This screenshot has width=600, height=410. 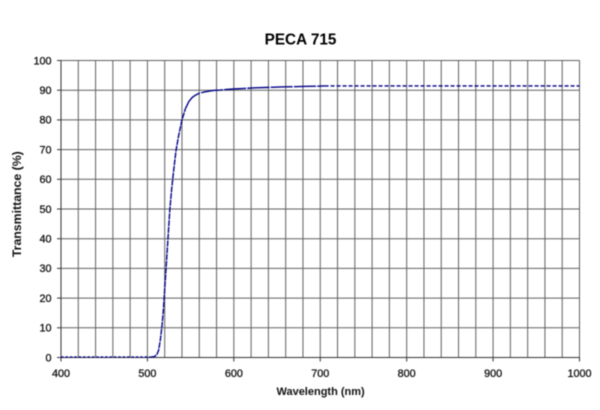 What do you see at coordinates (45, 210) in the screenshot?
I see `svg-text: 50` at bounding box center [45, 210].